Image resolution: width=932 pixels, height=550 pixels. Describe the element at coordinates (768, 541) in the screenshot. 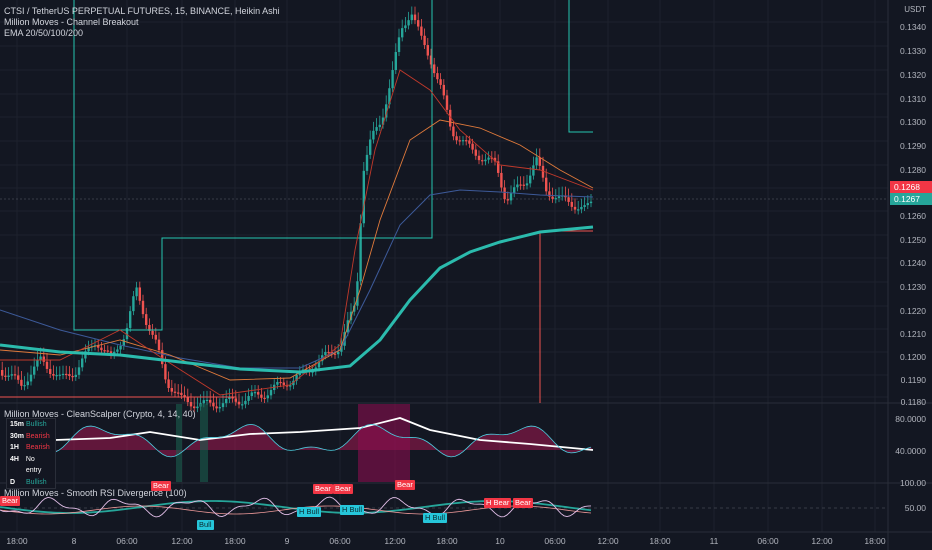

I see `time-tick: 06:00` at that location.